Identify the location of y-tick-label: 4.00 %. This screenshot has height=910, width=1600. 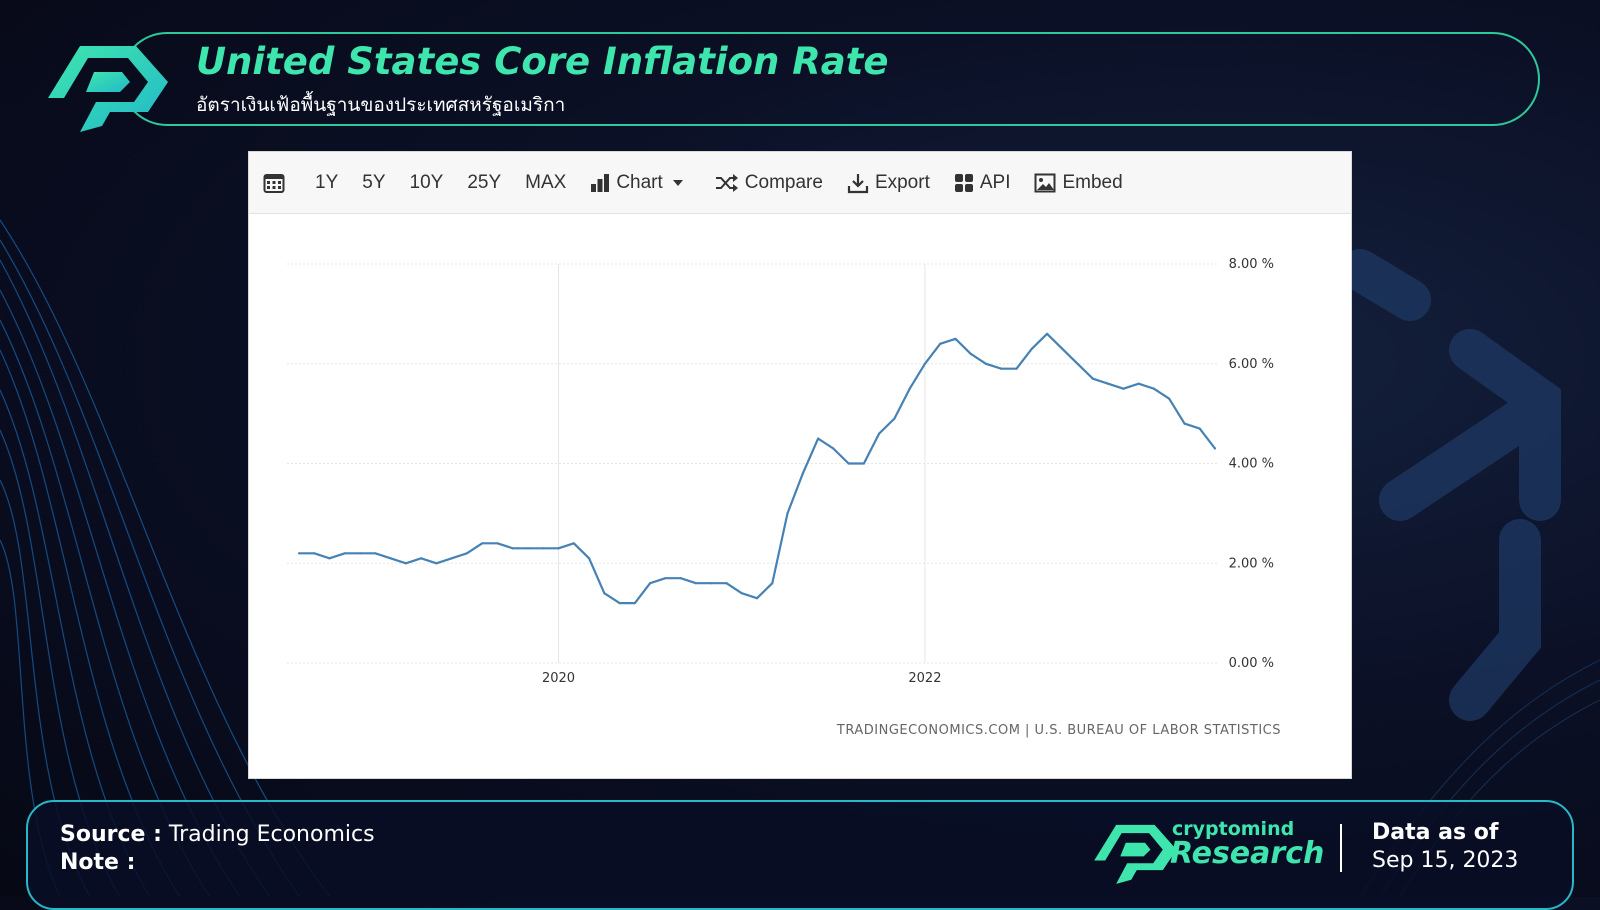
(1251, 464).